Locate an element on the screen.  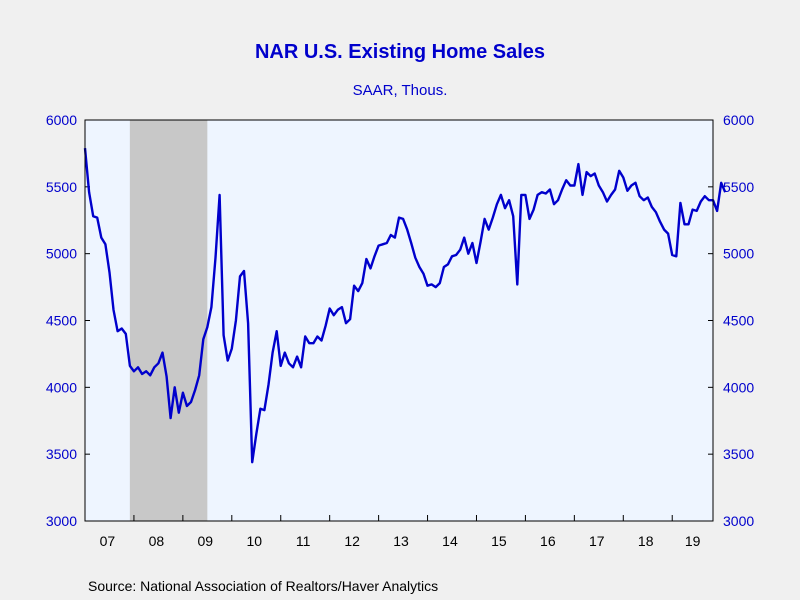
x-tick-label: 08 is located at coordinates (157, 541).